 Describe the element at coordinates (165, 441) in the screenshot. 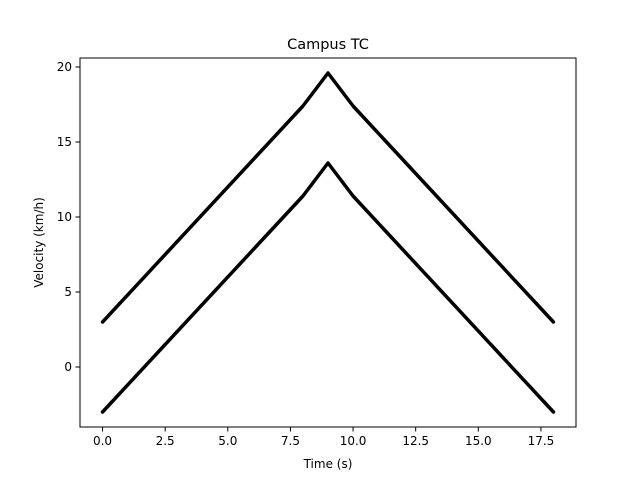

I see `x-tick-label: 2.5` at that location.